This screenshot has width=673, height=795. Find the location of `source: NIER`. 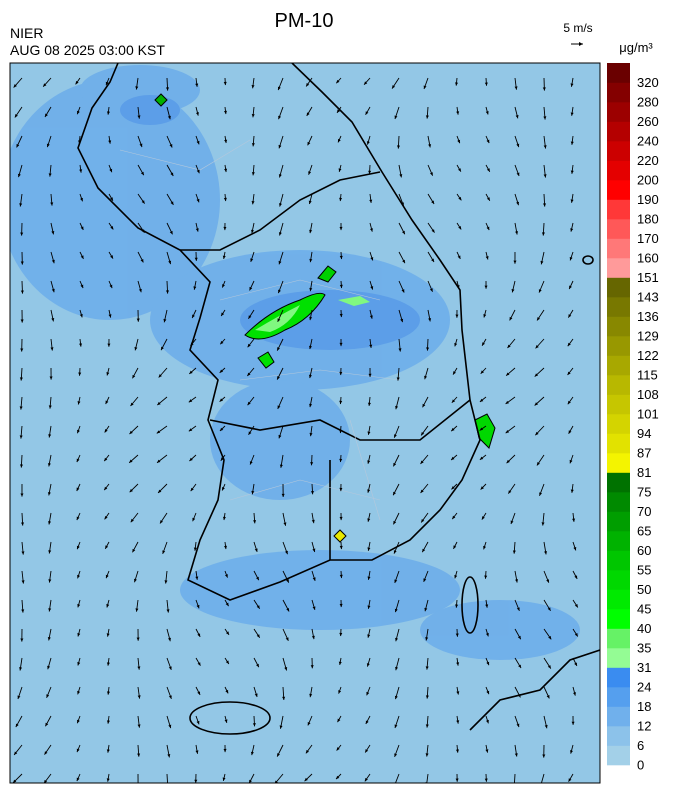

source: NIER is located at coordinates (26, 33).